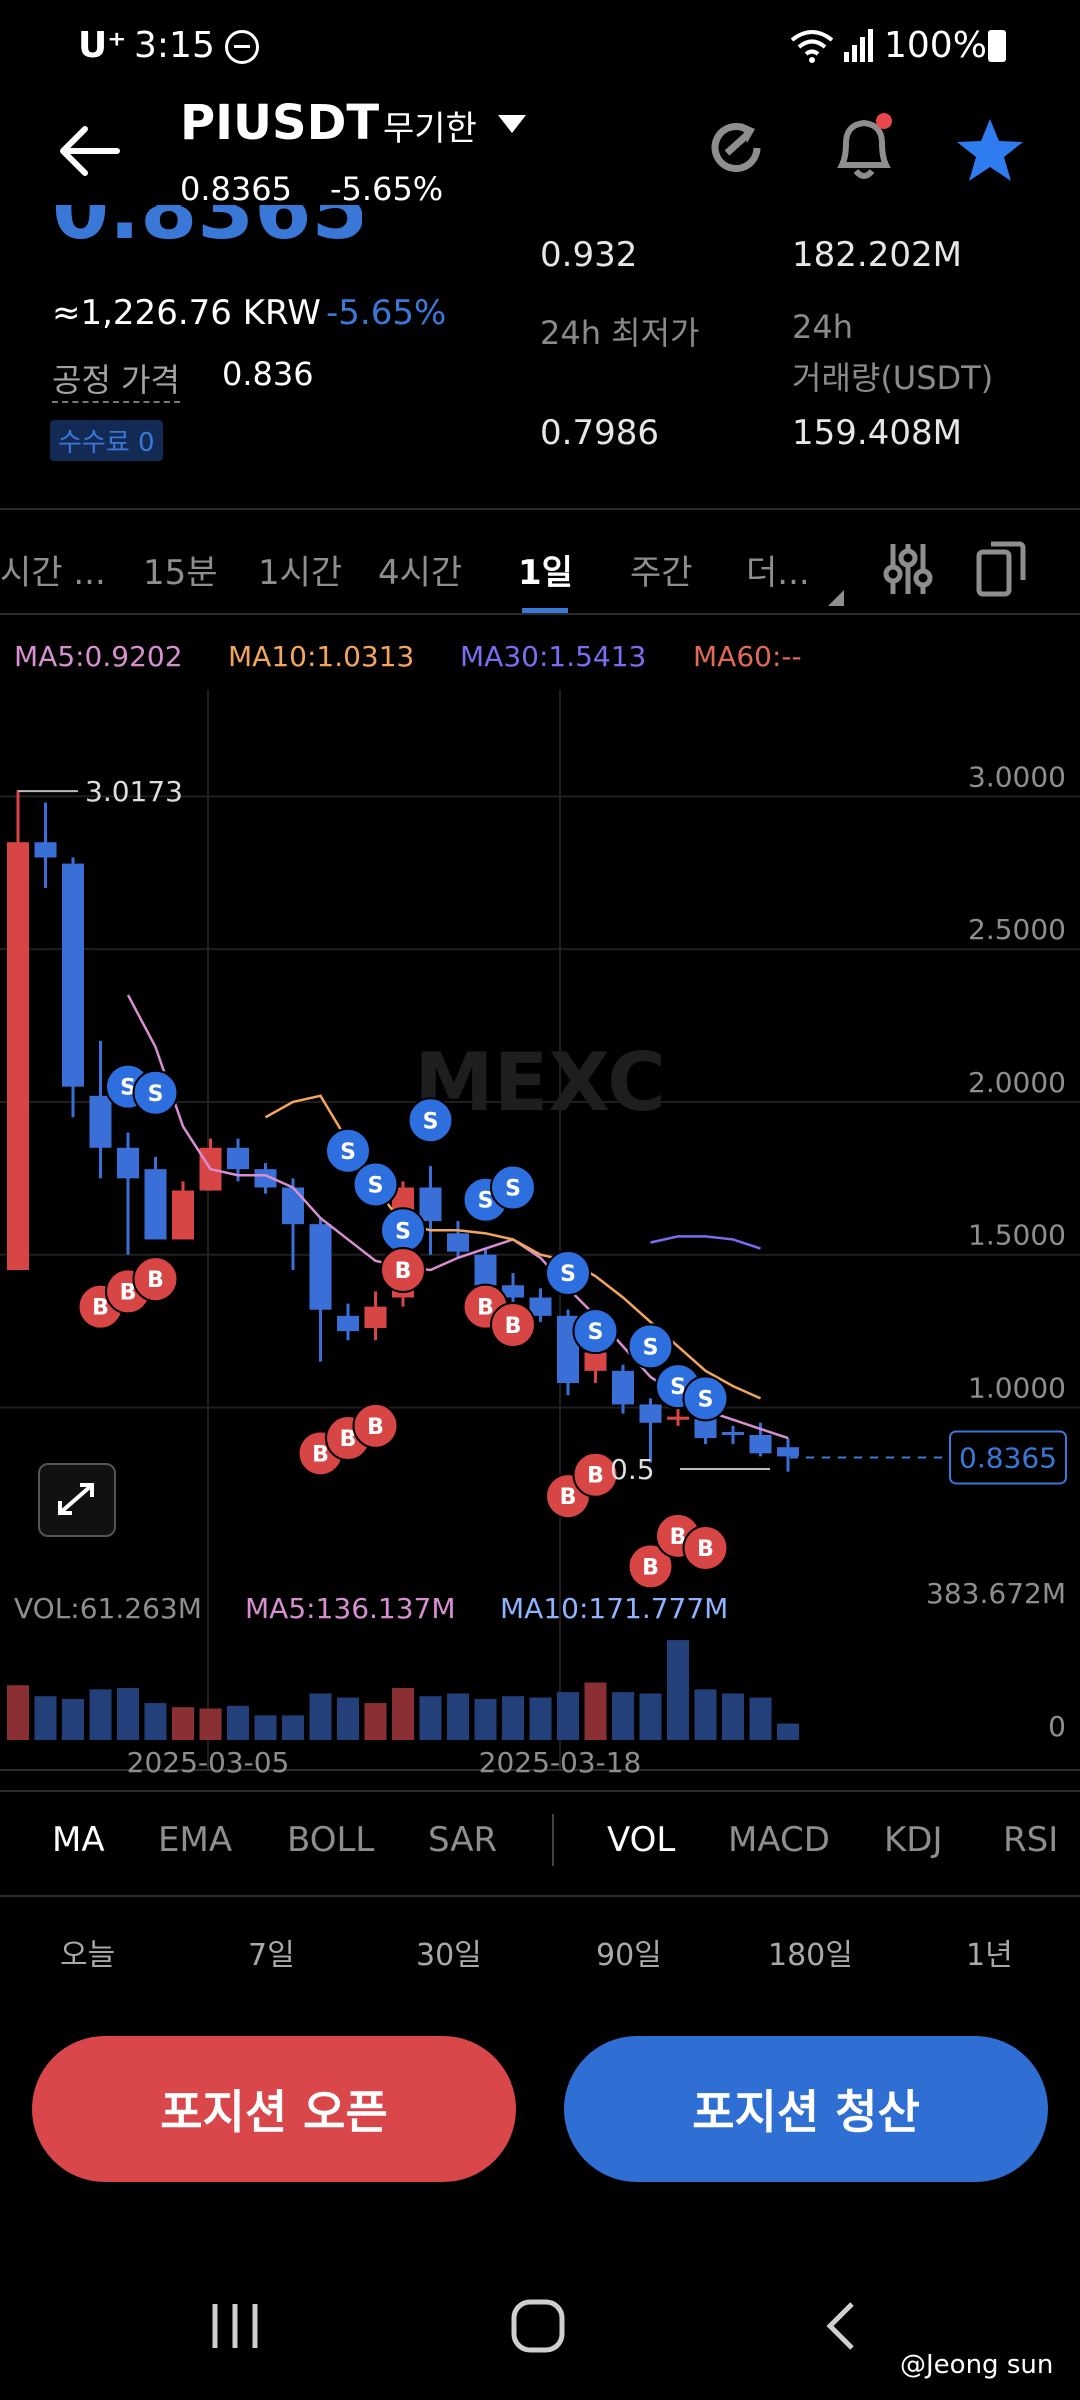  Describe the element at coordinates (463, 1840) in the screenshot. I see `indicator-tab-sar: SAR` at that location.